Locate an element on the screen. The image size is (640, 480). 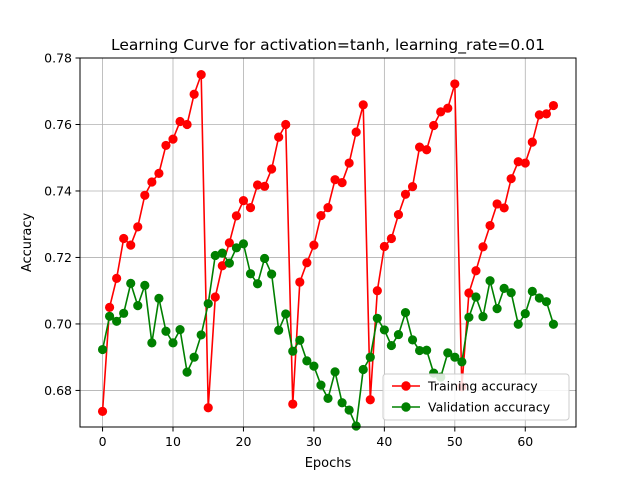
x-tick-label: 50 is located at coordinates (455, 441).